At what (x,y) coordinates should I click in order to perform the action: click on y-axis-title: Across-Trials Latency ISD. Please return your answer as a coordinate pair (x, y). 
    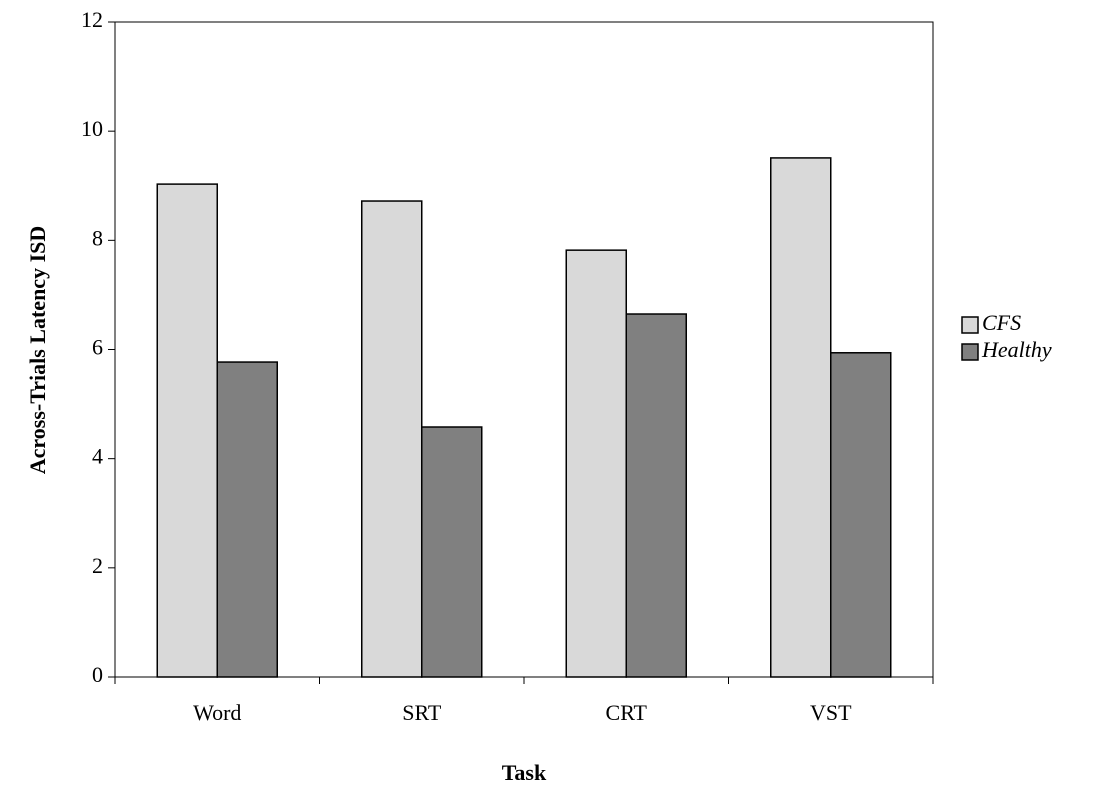
    Looking at the image, I should click on (37, 350).